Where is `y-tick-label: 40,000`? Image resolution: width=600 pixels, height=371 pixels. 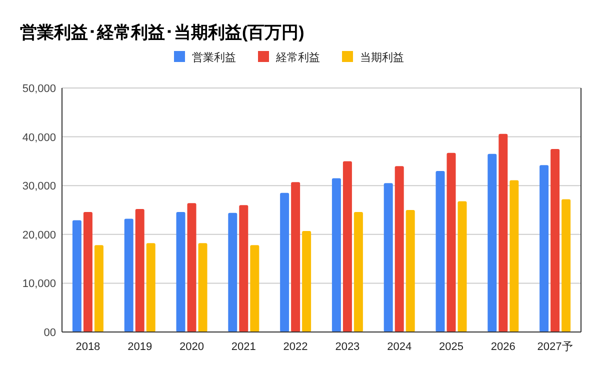 y-tick-label: 40,000 is located at coordinates (39, 138).